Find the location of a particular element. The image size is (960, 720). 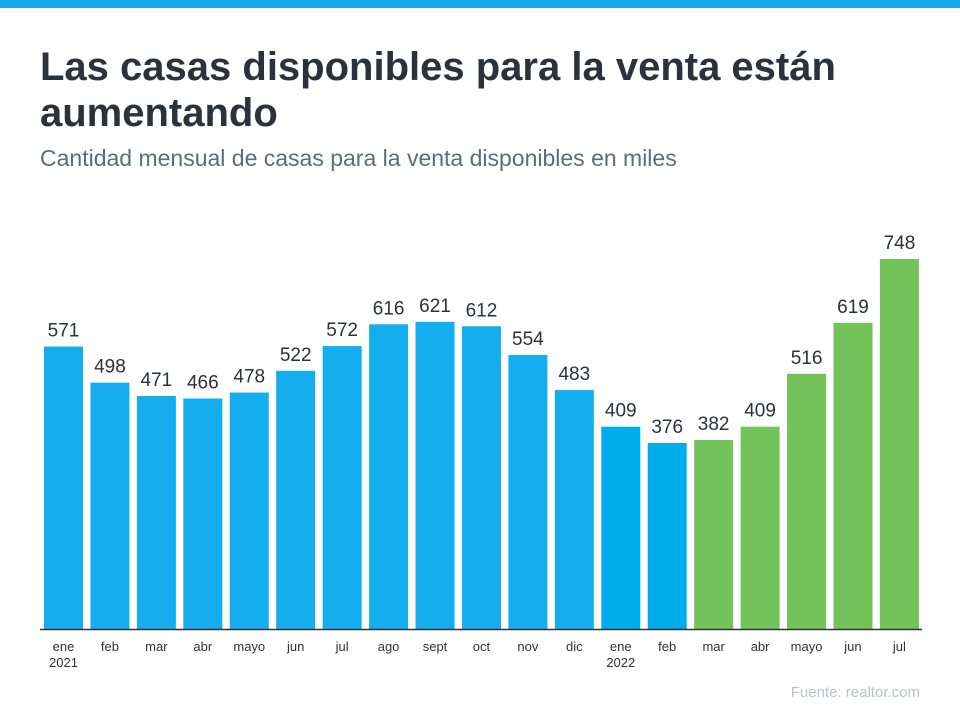

data-label: 571 is located at coordinates (64, 331).